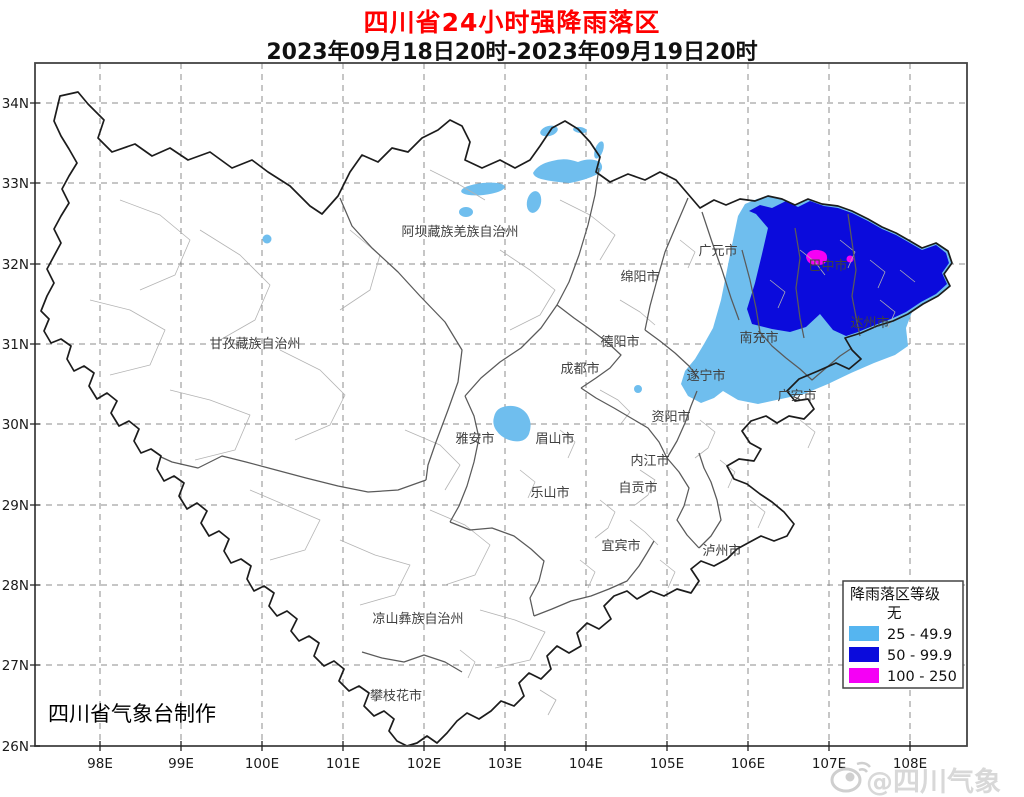  I want to click on lon-label: 105E, so click(667, 764).